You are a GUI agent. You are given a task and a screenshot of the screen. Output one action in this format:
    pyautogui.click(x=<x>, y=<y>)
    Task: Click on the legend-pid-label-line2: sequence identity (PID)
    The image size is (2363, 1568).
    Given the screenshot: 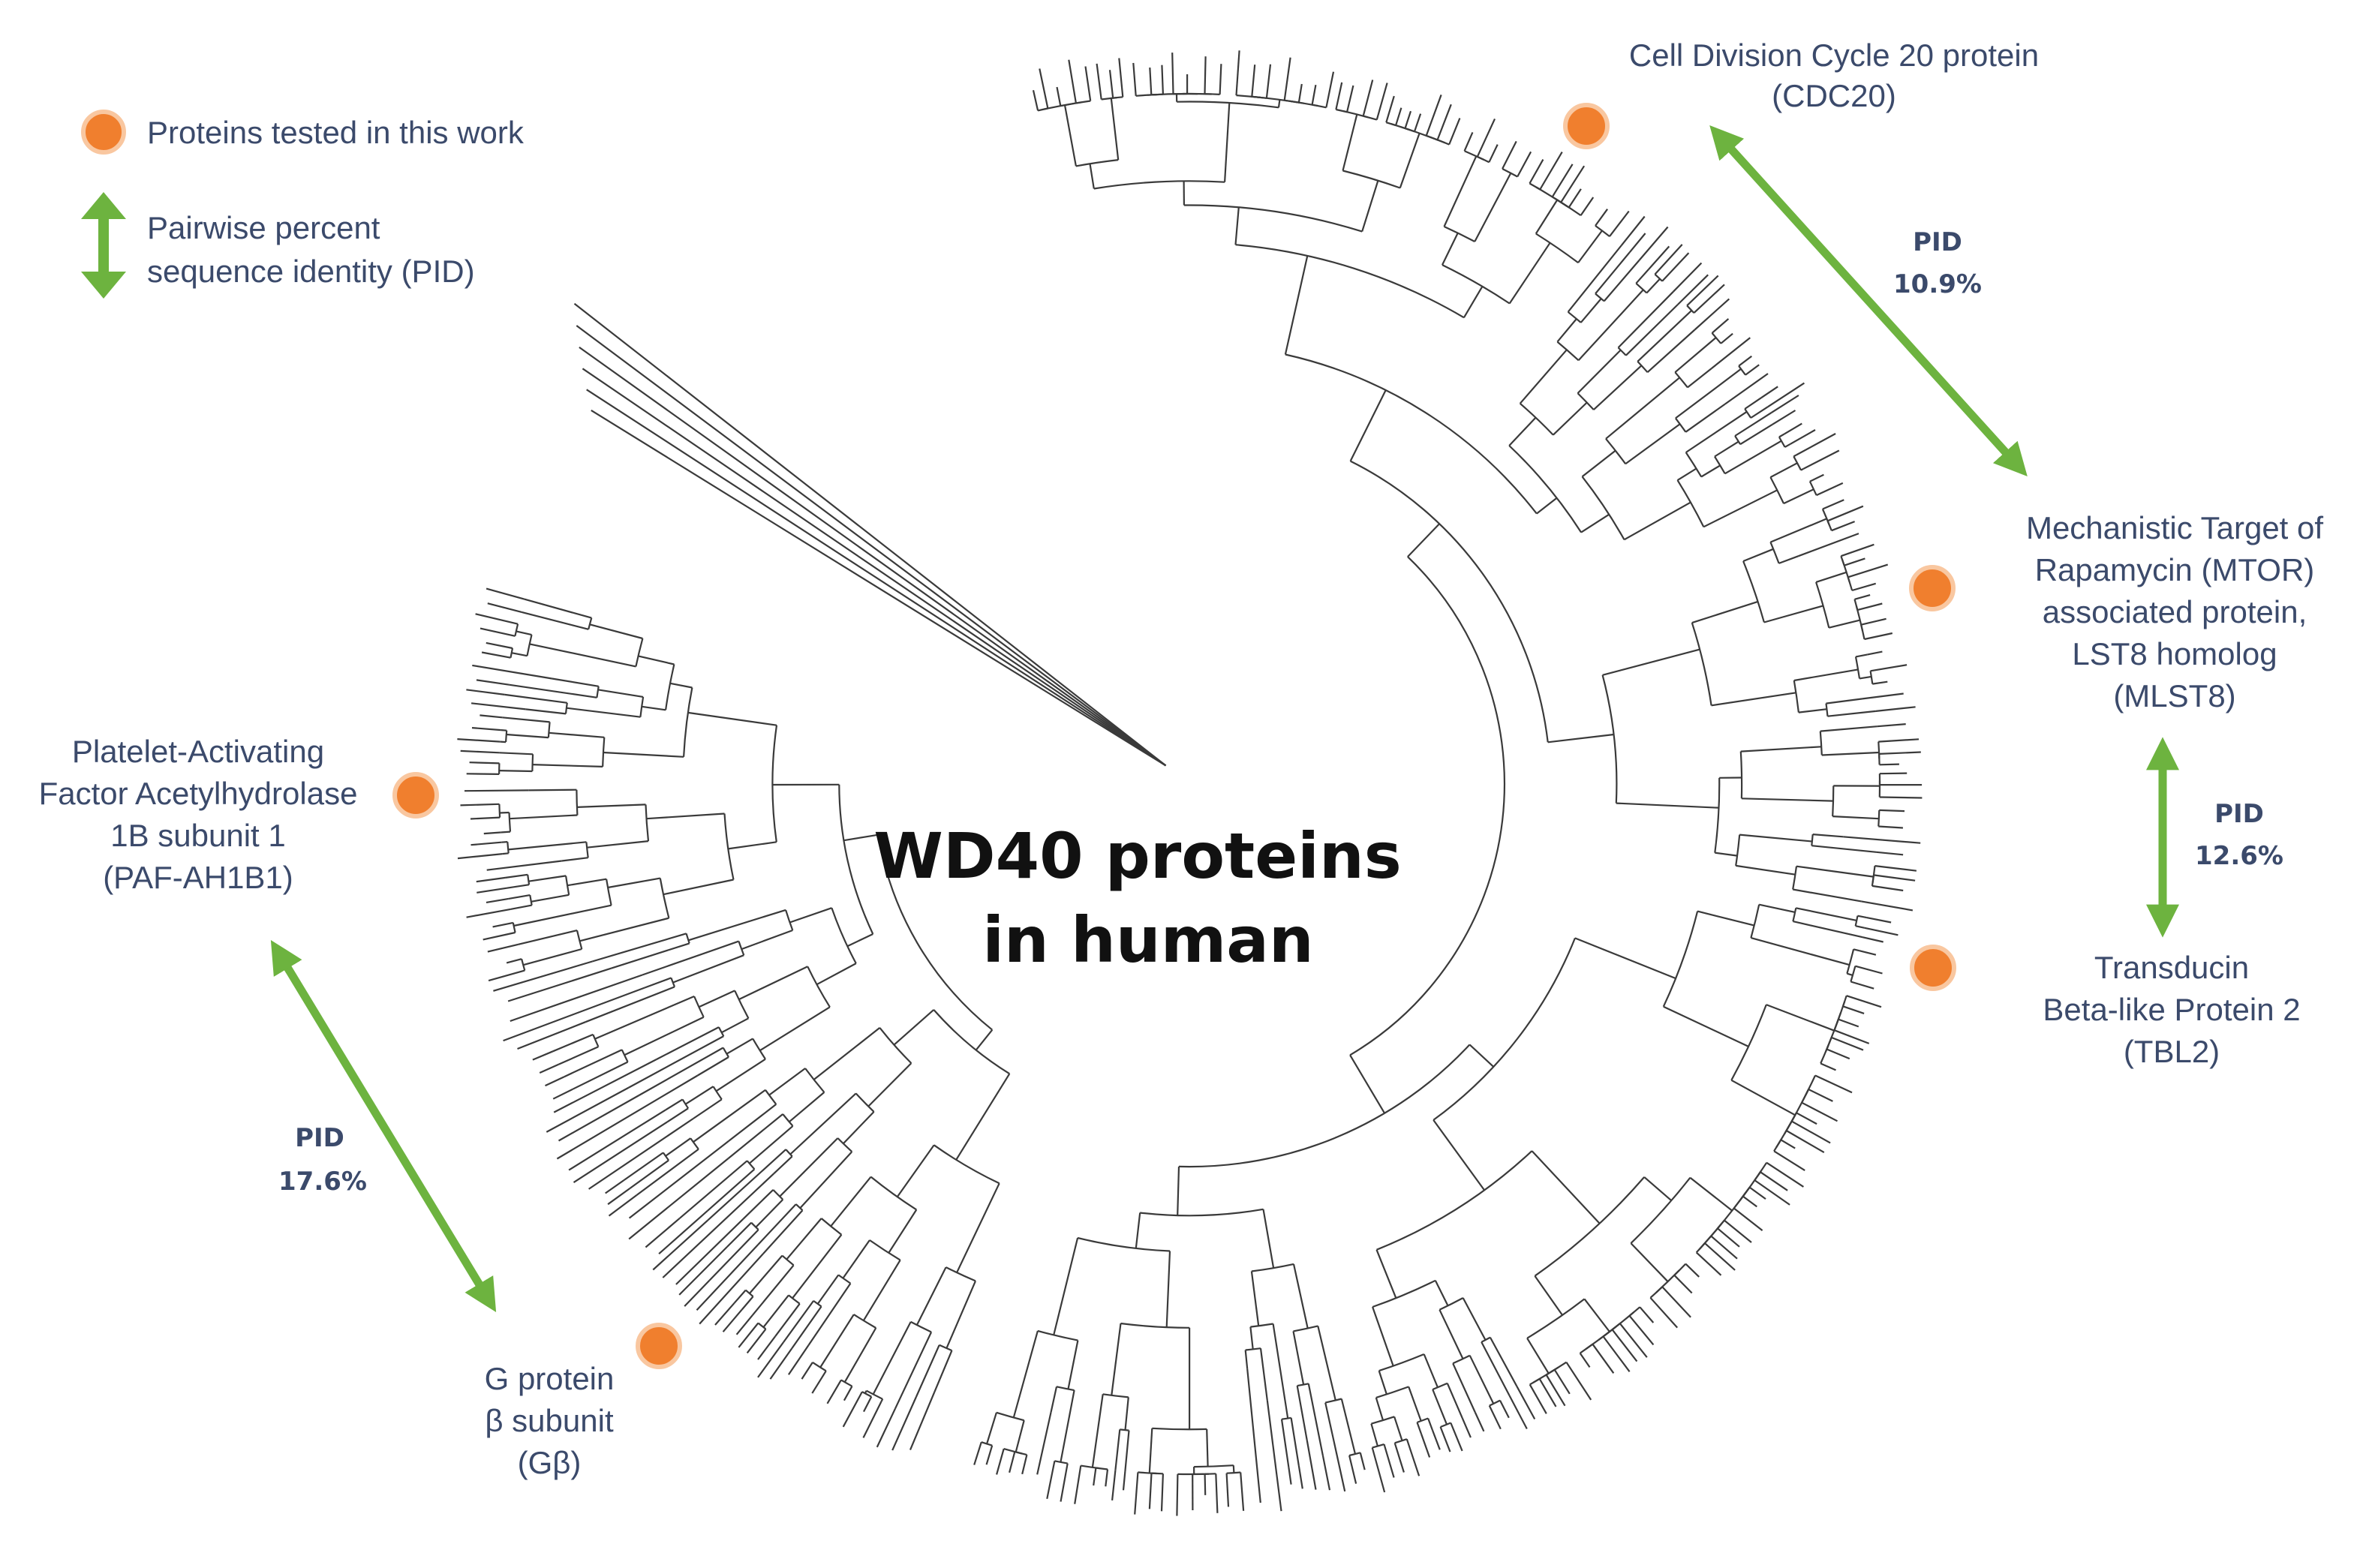 What is the action you would take?
    pyautogui.click(x=311, y=271)
    